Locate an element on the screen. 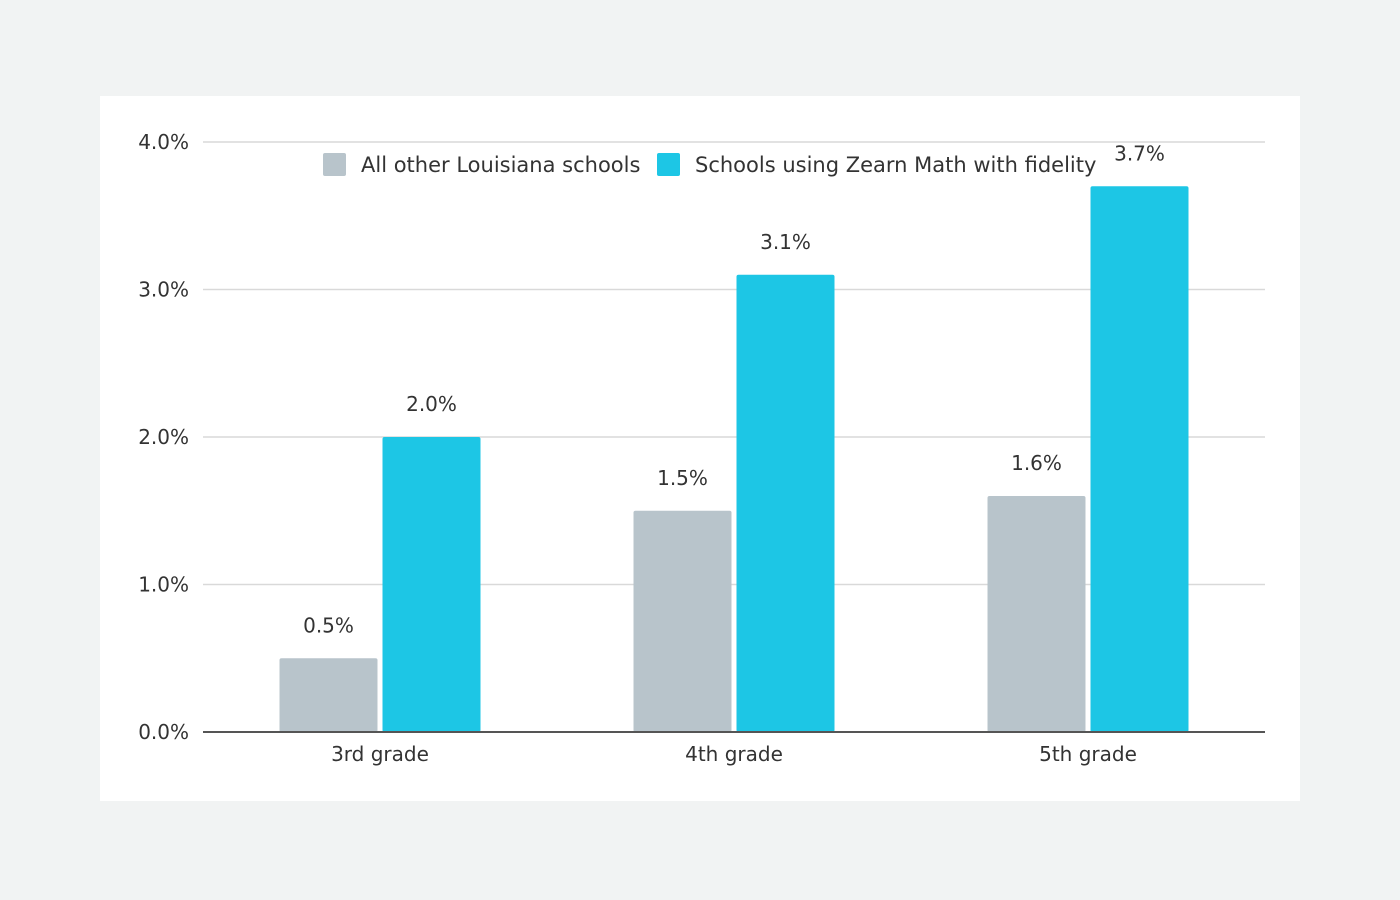  y-tick-label: 2.0% is located at coordinates (163, 437).